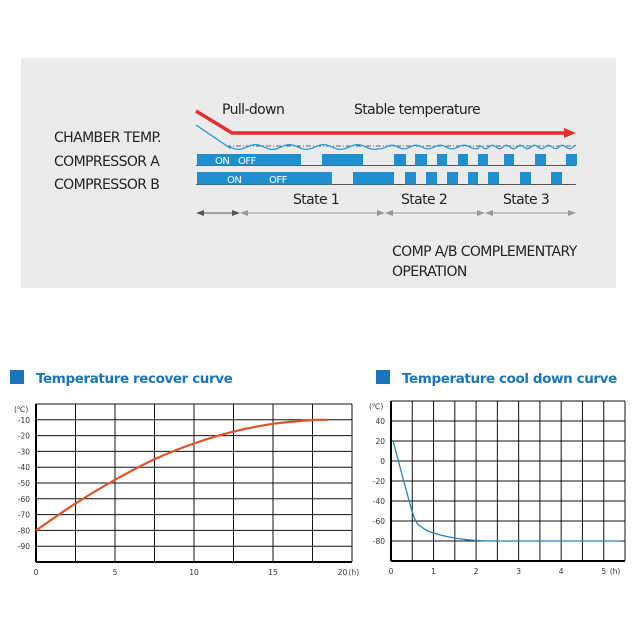 The image size is (637, 637). I want to click on x-tick-label: 20, so click(343, 572).